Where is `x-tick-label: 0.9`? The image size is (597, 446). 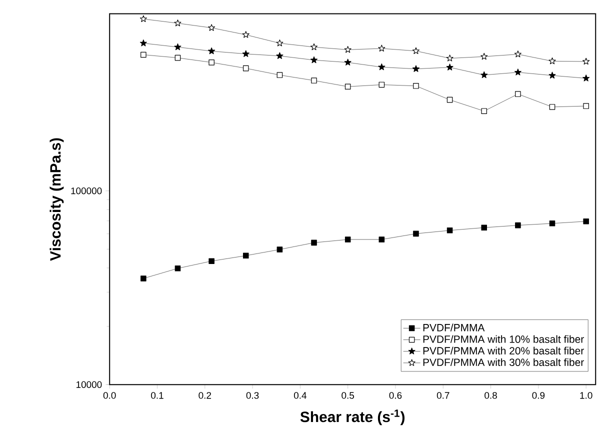
x-tick-label: 0.9 is located at coordinates (538, 395).